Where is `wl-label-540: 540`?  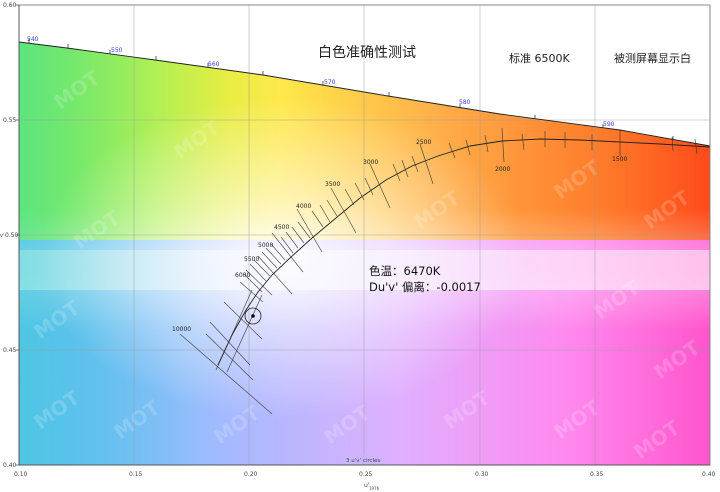 wl-label-540: 540 is located at coordinates (33, 39).